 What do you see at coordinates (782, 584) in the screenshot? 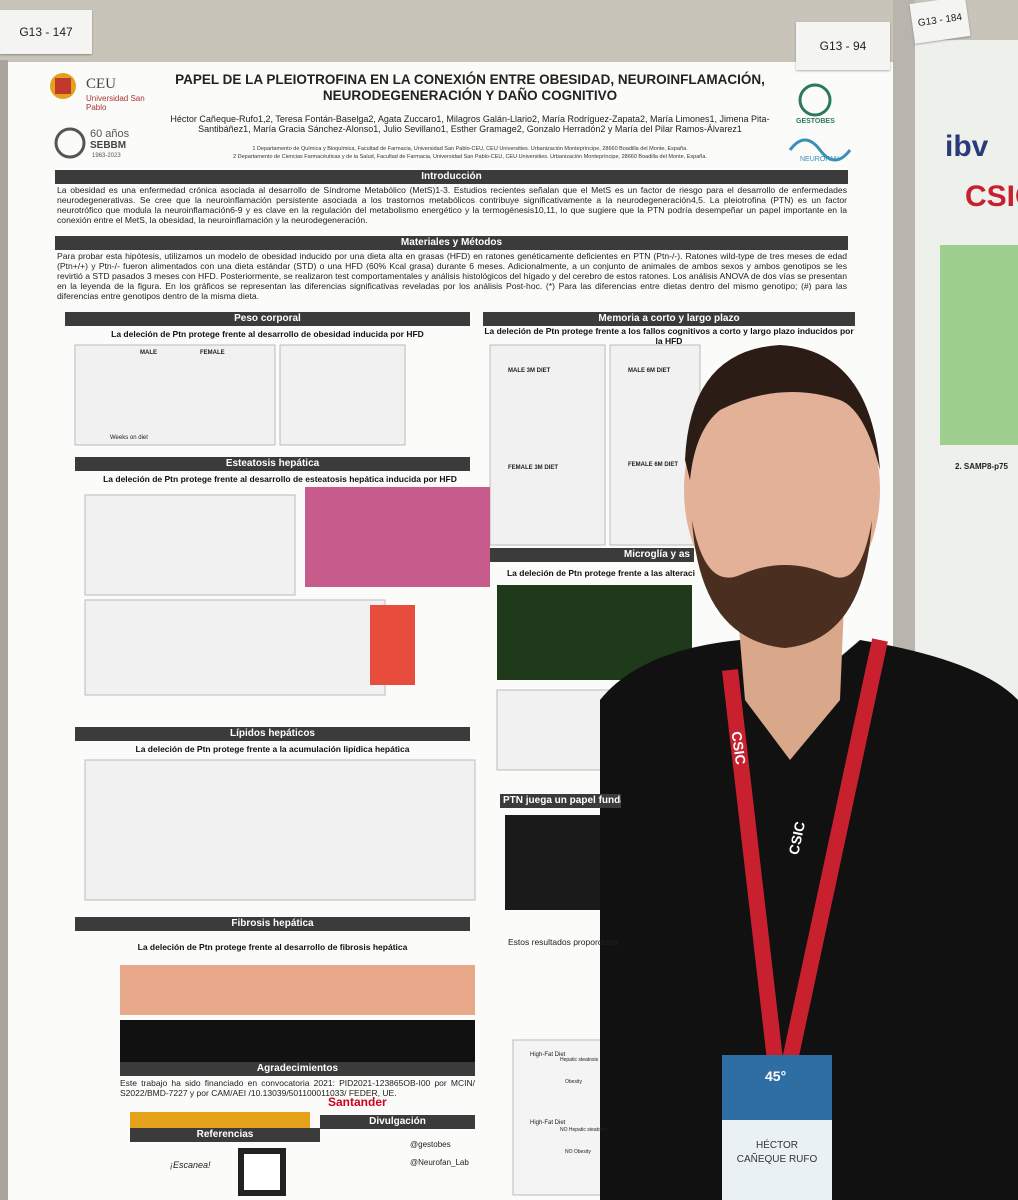
I see `beard` at bounding box center [782, 584].